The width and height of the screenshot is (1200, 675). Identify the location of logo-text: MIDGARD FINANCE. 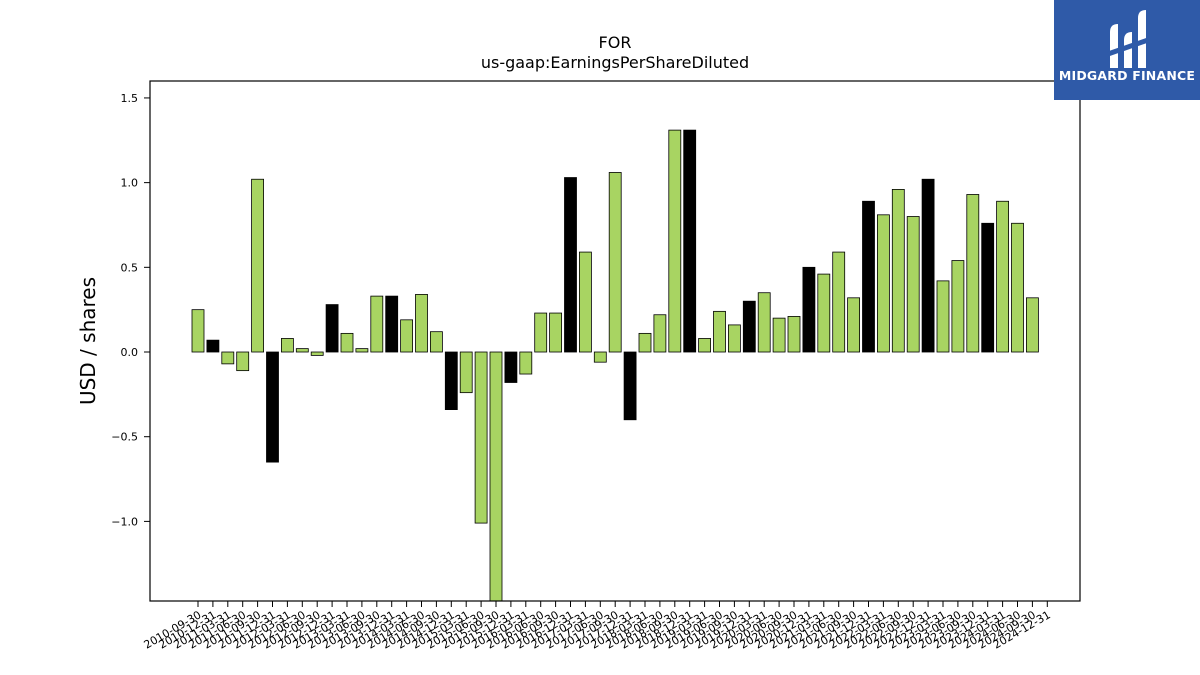
(1127, 75).